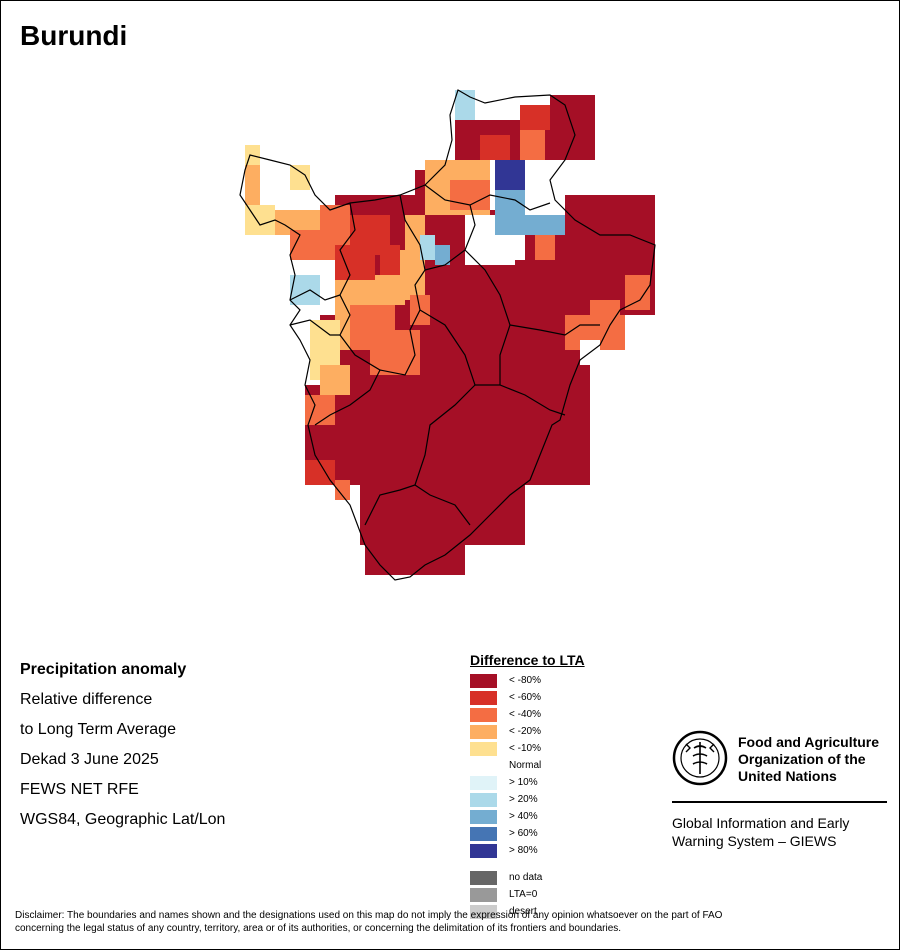 Image resolution: width=900 pixels, height=950 pixels. I want to click on legend-class-label: < -80%, so click(525, 680).